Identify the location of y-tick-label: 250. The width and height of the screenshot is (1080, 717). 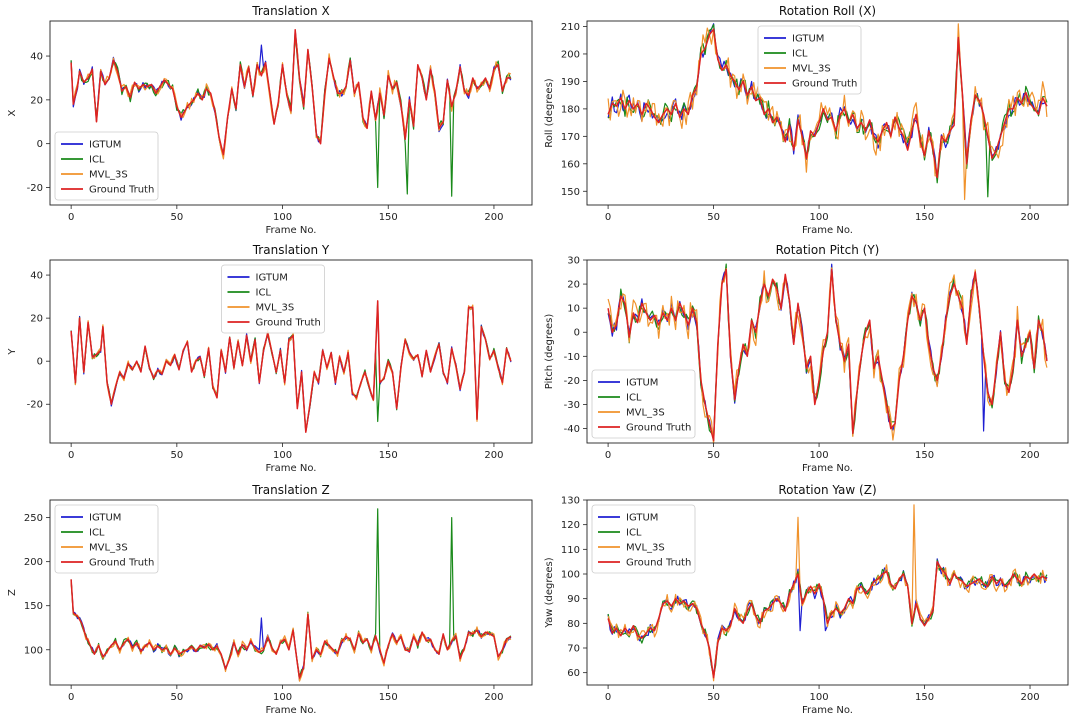
(33, 518).